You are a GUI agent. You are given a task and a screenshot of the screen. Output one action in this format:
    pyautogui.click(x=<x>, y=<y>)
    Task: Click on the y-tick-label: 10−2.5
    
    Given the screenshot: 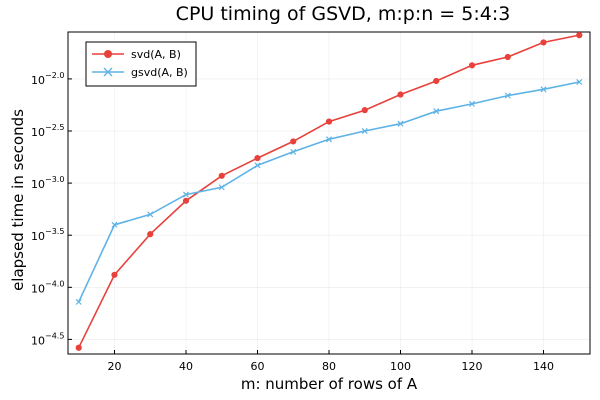 What is the action you would take?
    pyautogui.click(x=47, y=131)
    